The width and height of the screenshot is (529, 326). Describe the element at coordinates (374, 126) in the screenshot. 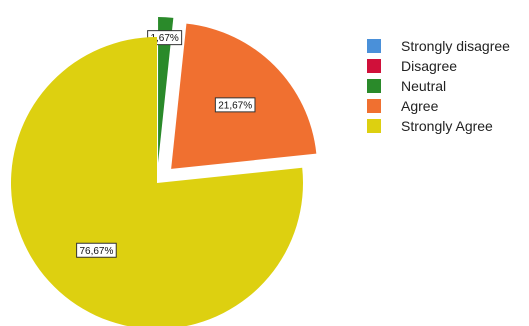

I see `legend-swatch-strongly-agree` at that location.